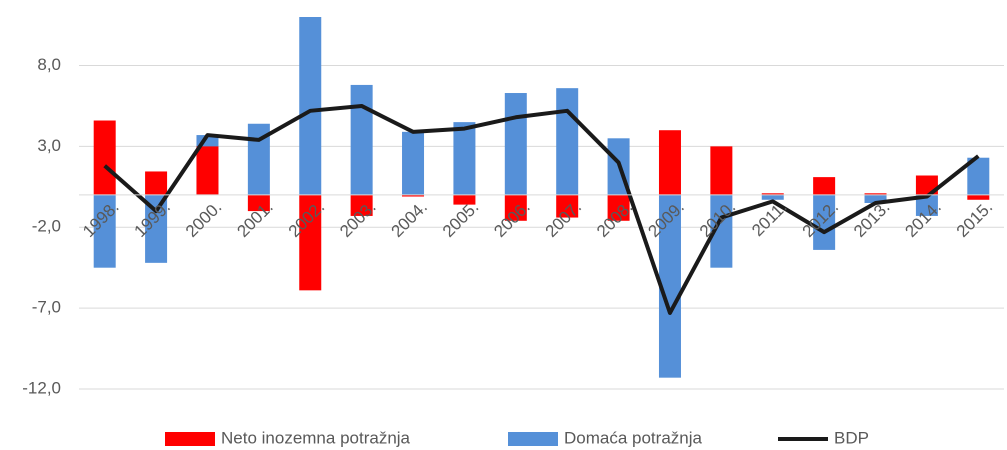 The width and height of the screenshot is (1007, 450). Describe the element at coordinates (49, 64) in the screenshot. I see `y-tick-label: 8,0` at that location.